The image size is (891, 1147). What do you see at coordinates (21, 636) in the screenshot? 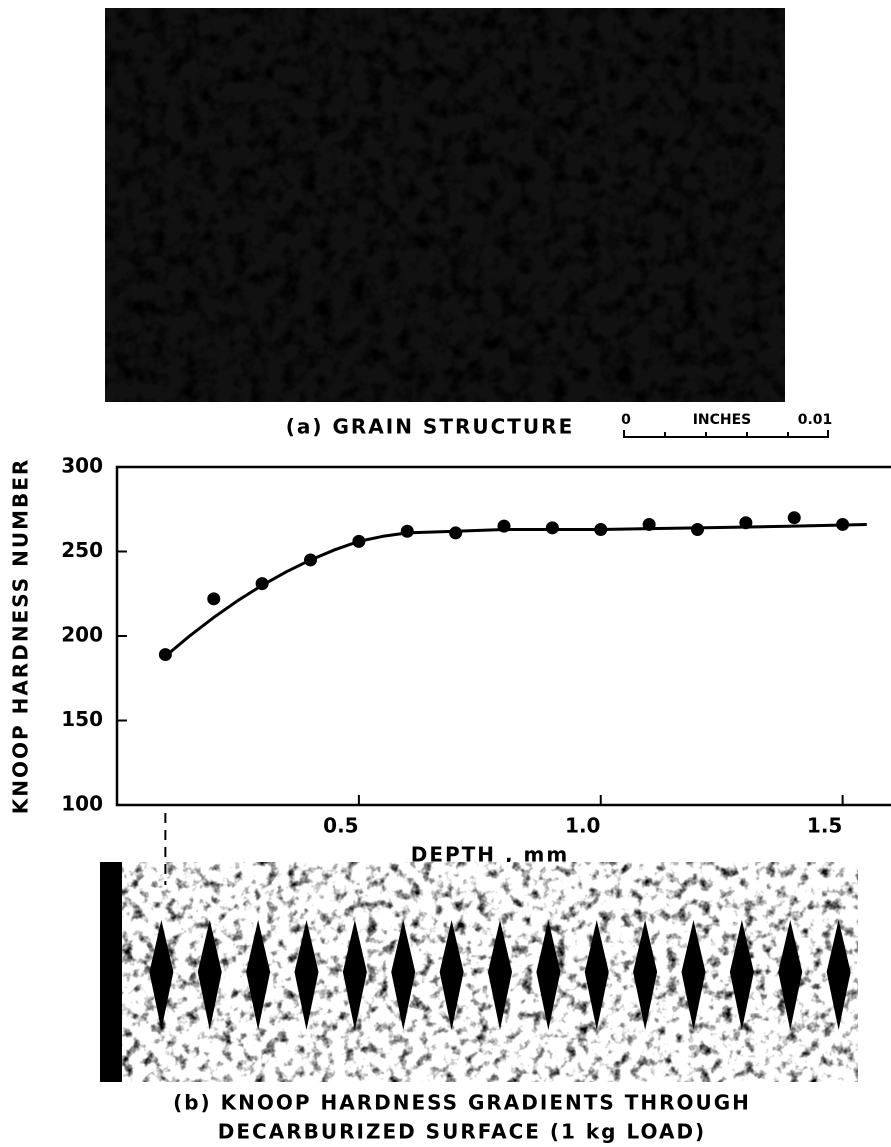
I see `y-axis-label: KNOOP HARDNESS NUMBER` at bounding box center [21, 636].